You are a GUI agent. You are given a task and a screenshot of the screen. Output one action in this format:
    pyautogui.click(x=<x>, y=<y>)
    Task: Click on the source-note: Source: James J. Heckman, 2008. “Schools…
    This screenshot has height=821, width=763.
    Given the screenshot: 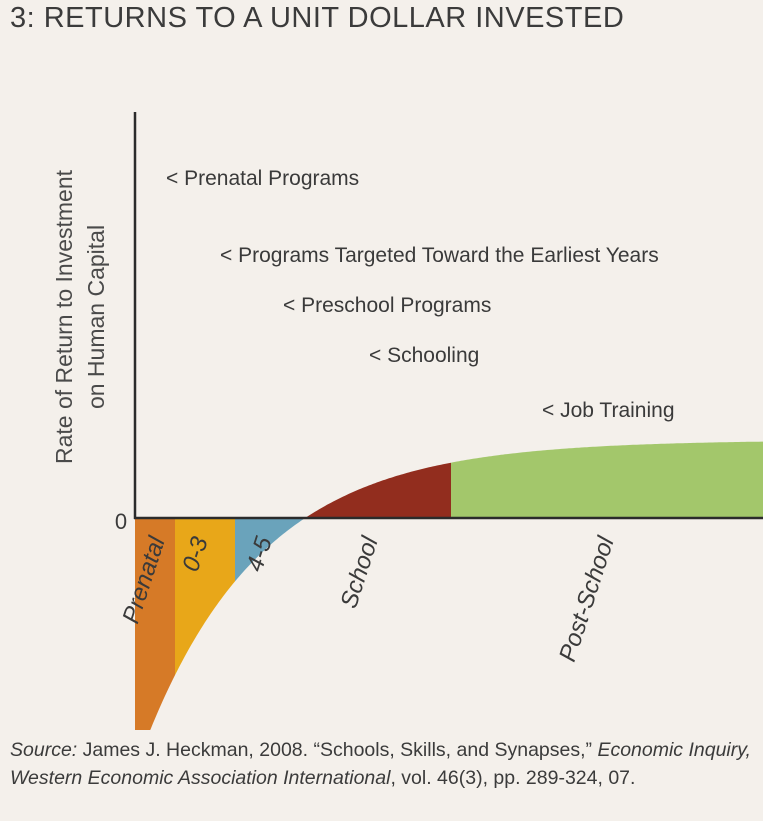 What is the action you would take?
    pyautogui.click(x=385, y=764)
    